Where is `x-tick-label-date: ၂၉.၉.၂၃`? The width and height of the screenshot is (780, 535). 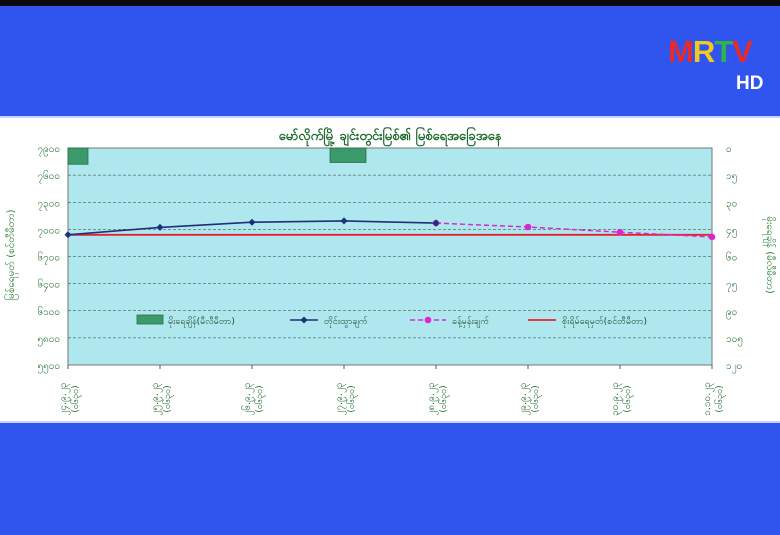 x-tick-label-date: ၂၉.၉.၂၃ is located at coordinates (524, 398).